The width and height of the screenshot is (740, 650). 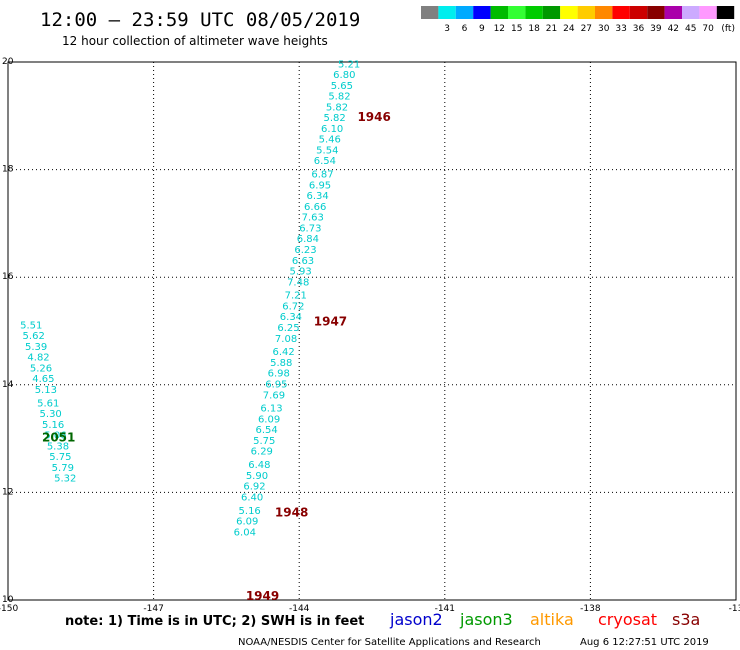 I want to click on wave-height-label: 5.13, so click(x=46, y=390).